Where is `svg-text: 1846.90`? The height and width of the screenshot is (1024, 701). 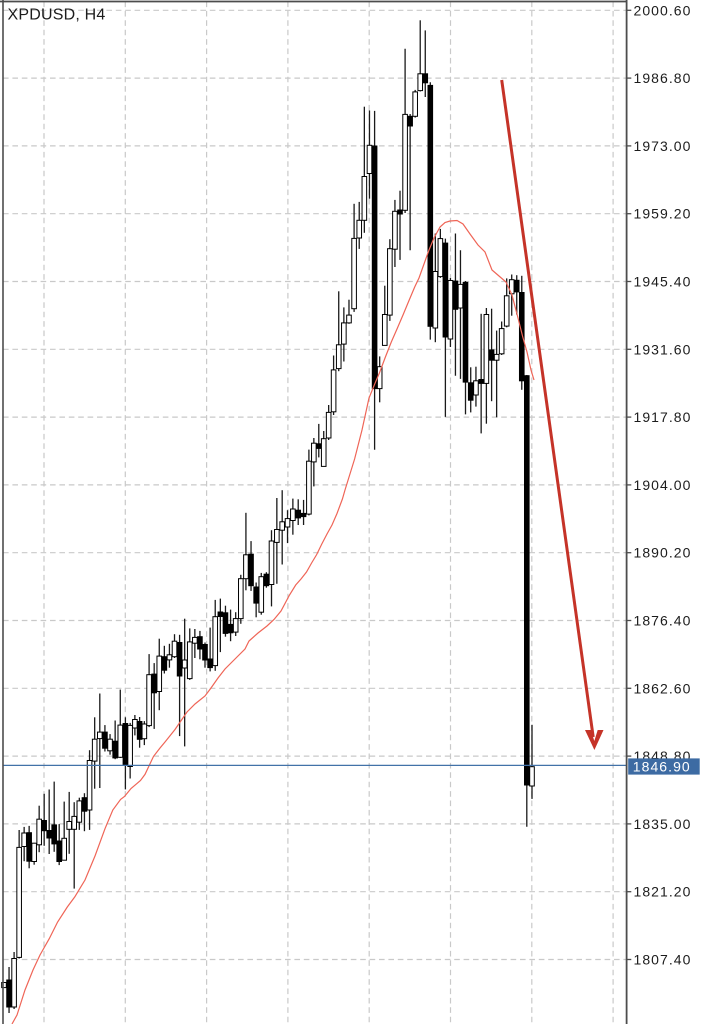 svg-text: 1846.90 is located at coordinates (662, 766).